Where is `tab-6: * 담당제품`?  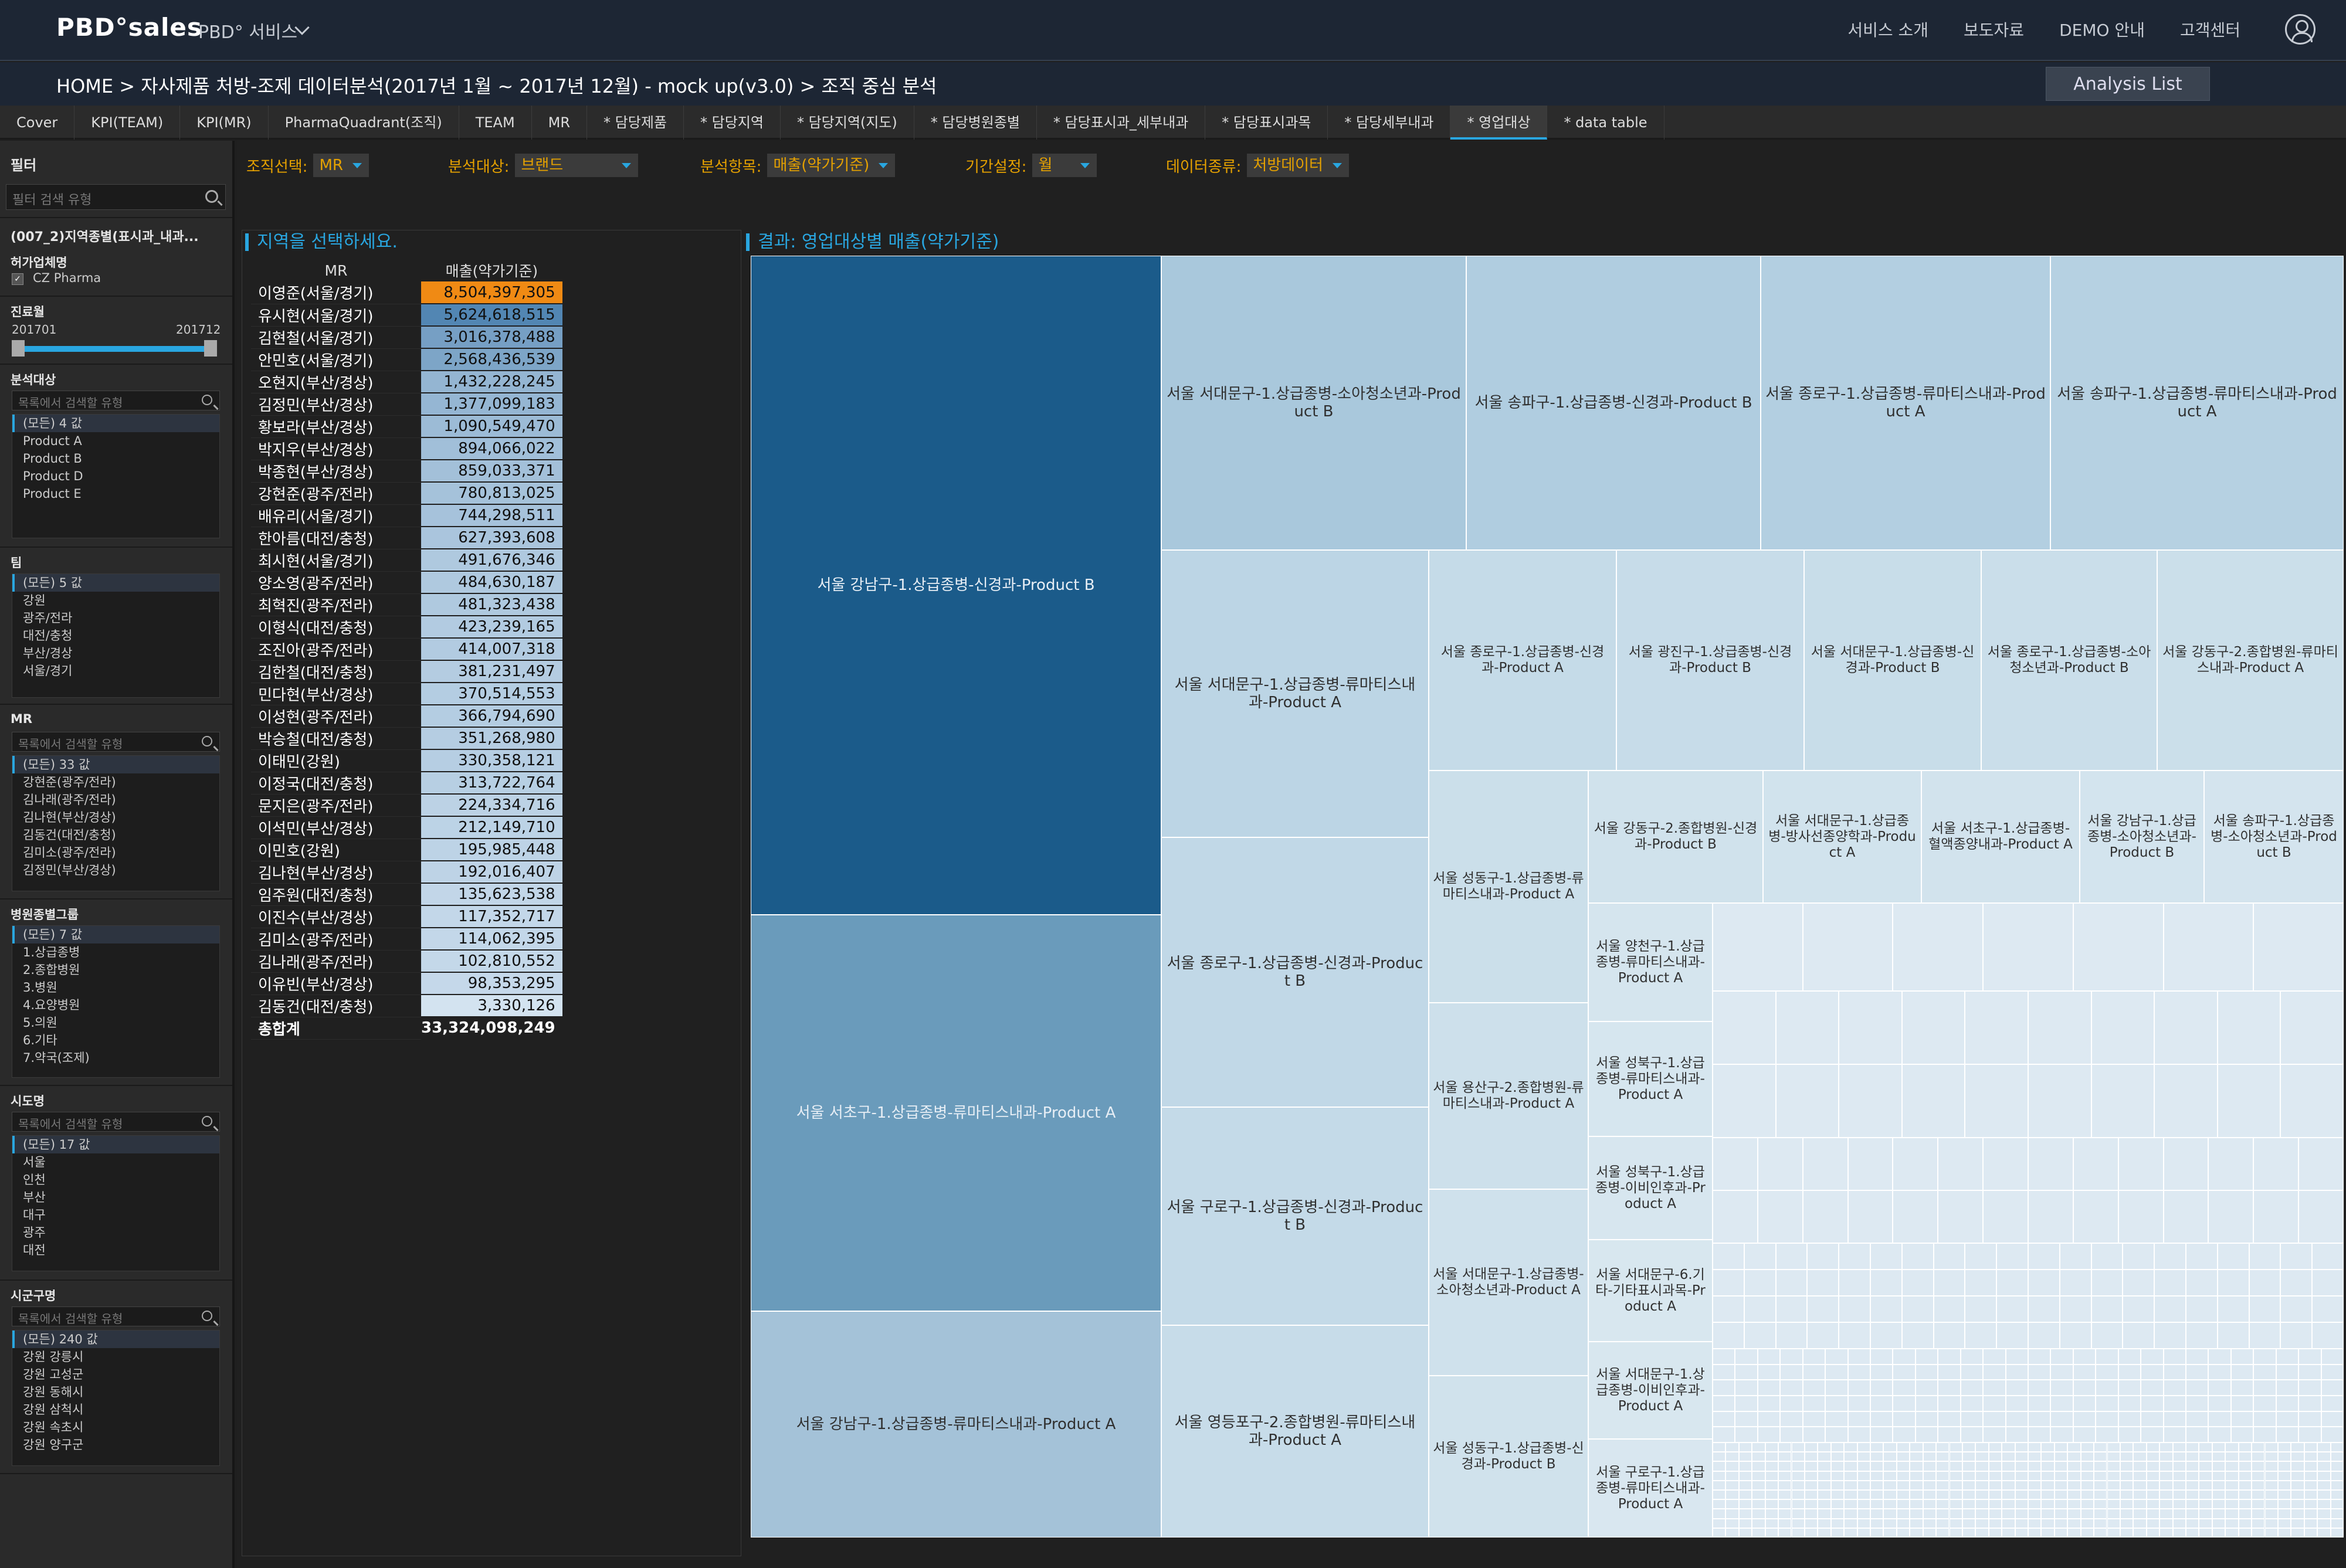 tab-6: * 담당제품 is located at coordinates (635, 123).